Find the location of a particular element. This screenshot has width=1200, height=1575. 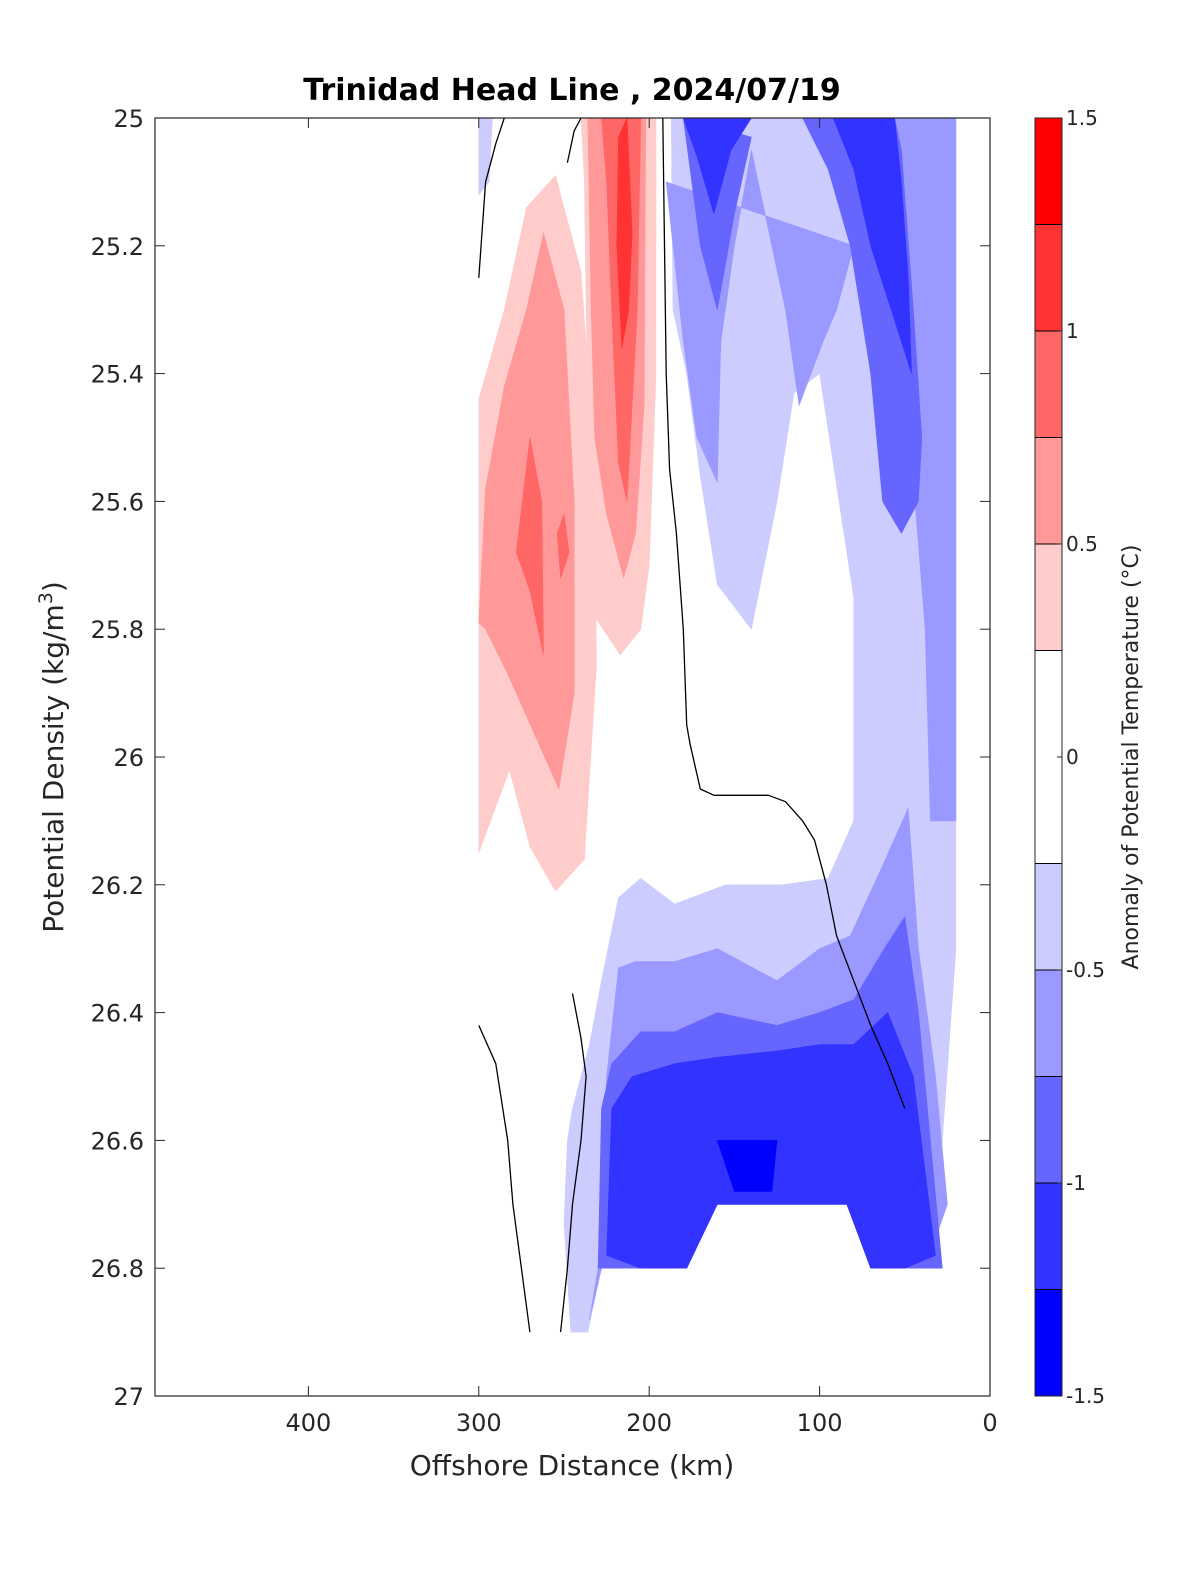

y-tick-label: 26.2 is located at coordinates (117, 886).